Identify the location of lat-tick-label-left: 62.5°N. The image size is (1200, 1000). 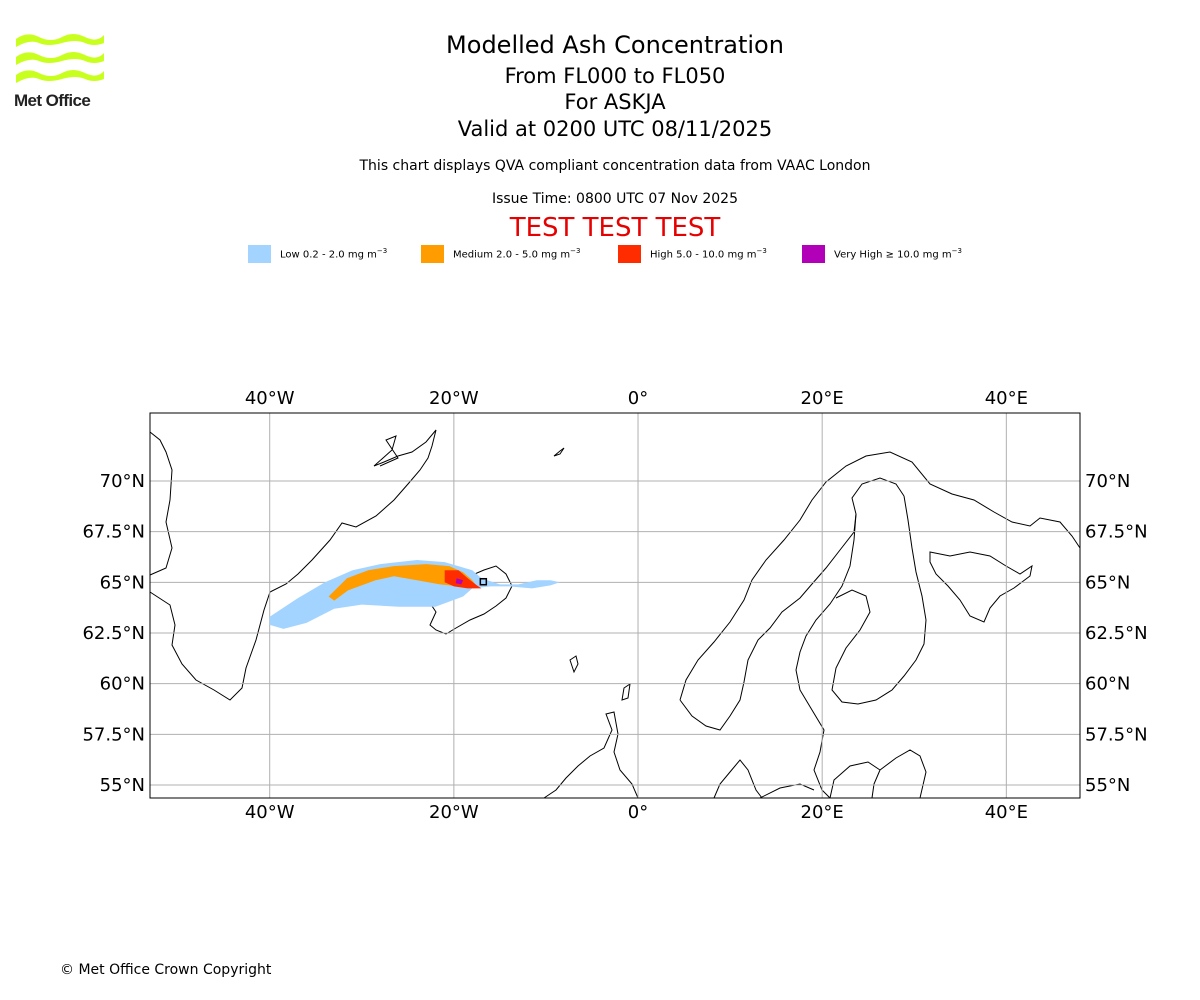
(113, 633).